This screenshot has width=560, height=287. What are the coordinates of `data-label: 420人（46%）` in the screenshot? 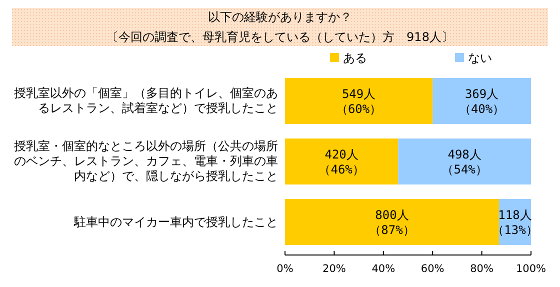 It's located at (341, 162).